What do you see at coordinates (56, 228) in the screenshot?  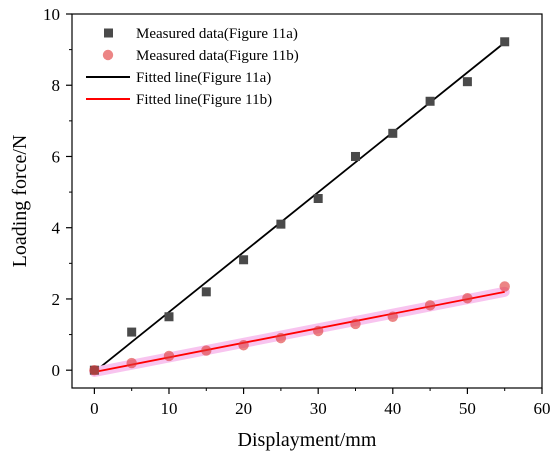 I see `y-tick-label: 4` at bounding box center [56, 228].